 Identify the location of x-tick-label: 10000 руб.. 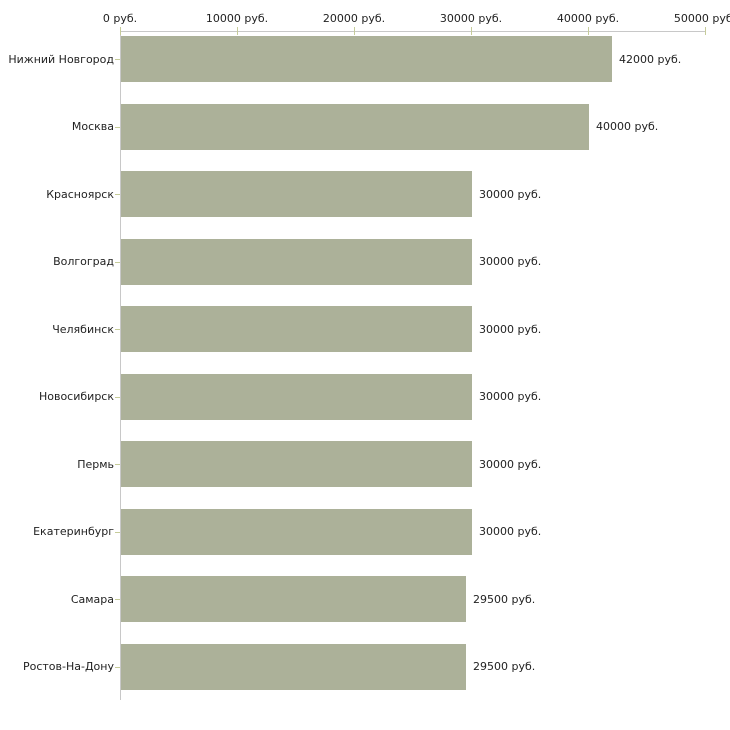
(237, 18).